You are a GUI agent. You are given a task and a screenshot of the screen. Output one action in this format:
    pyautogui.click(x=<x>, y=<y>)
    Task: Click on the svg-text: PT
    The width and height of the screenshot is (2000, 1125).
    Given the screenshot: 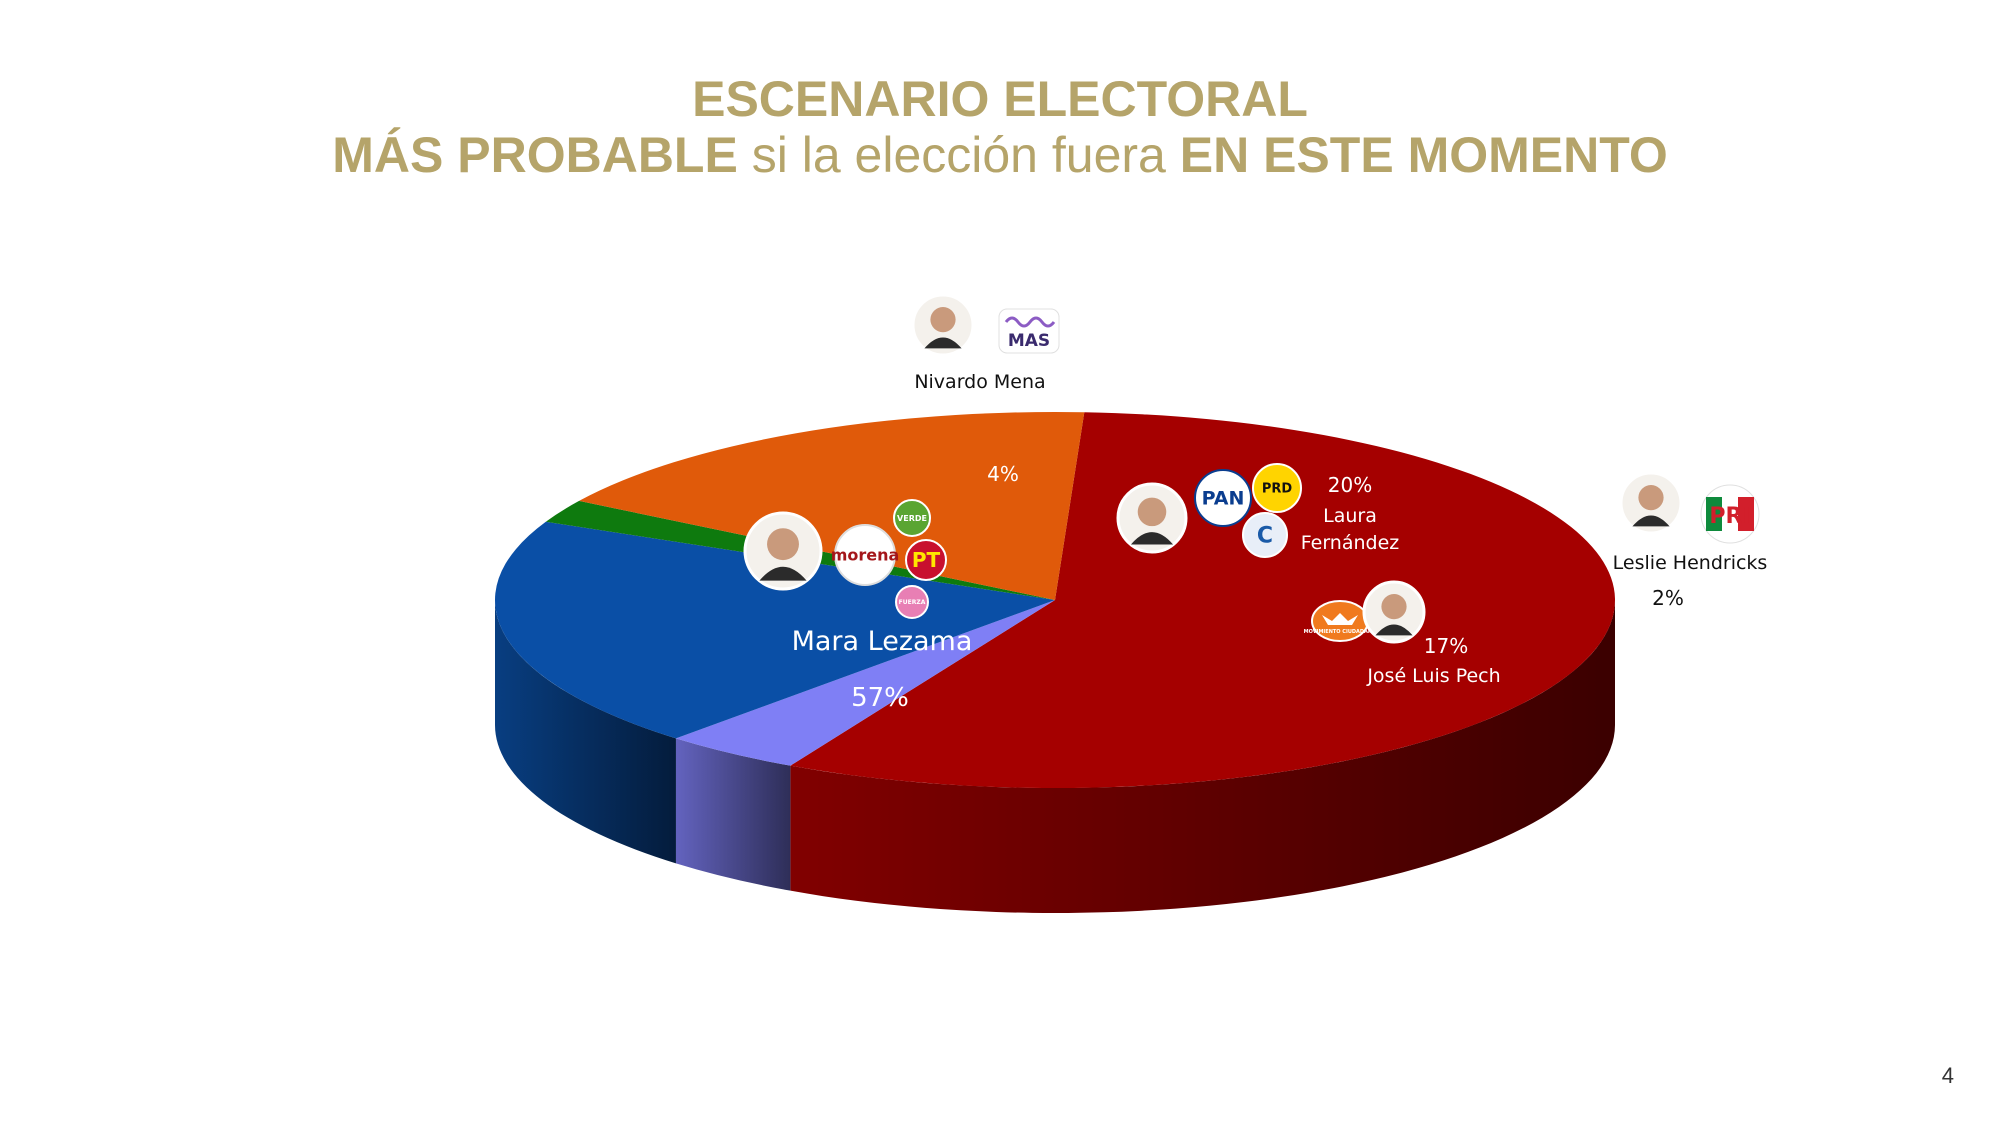 What is the action you would take?
    pyautogui.click(x=926, y=560)
    